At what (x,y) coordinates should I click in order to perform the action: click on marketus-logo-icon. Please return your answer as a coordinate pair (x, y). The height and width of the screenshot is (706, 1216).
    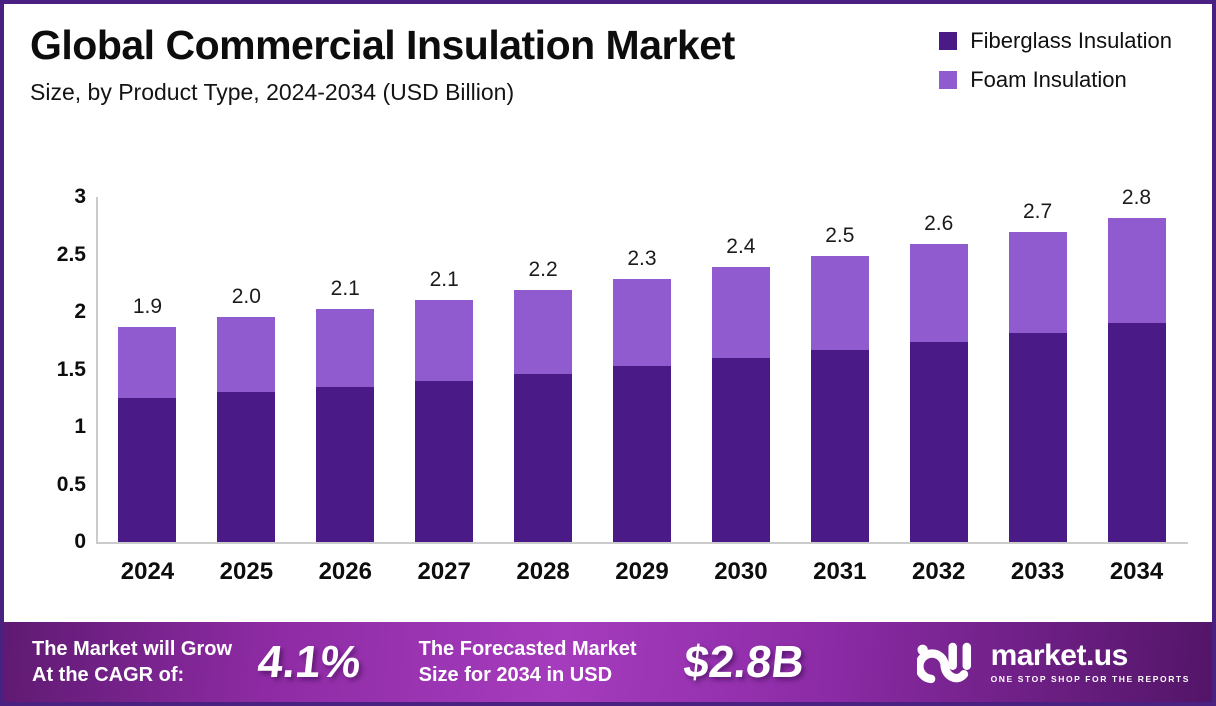
    Looking at the image, I should click on (943, 663).